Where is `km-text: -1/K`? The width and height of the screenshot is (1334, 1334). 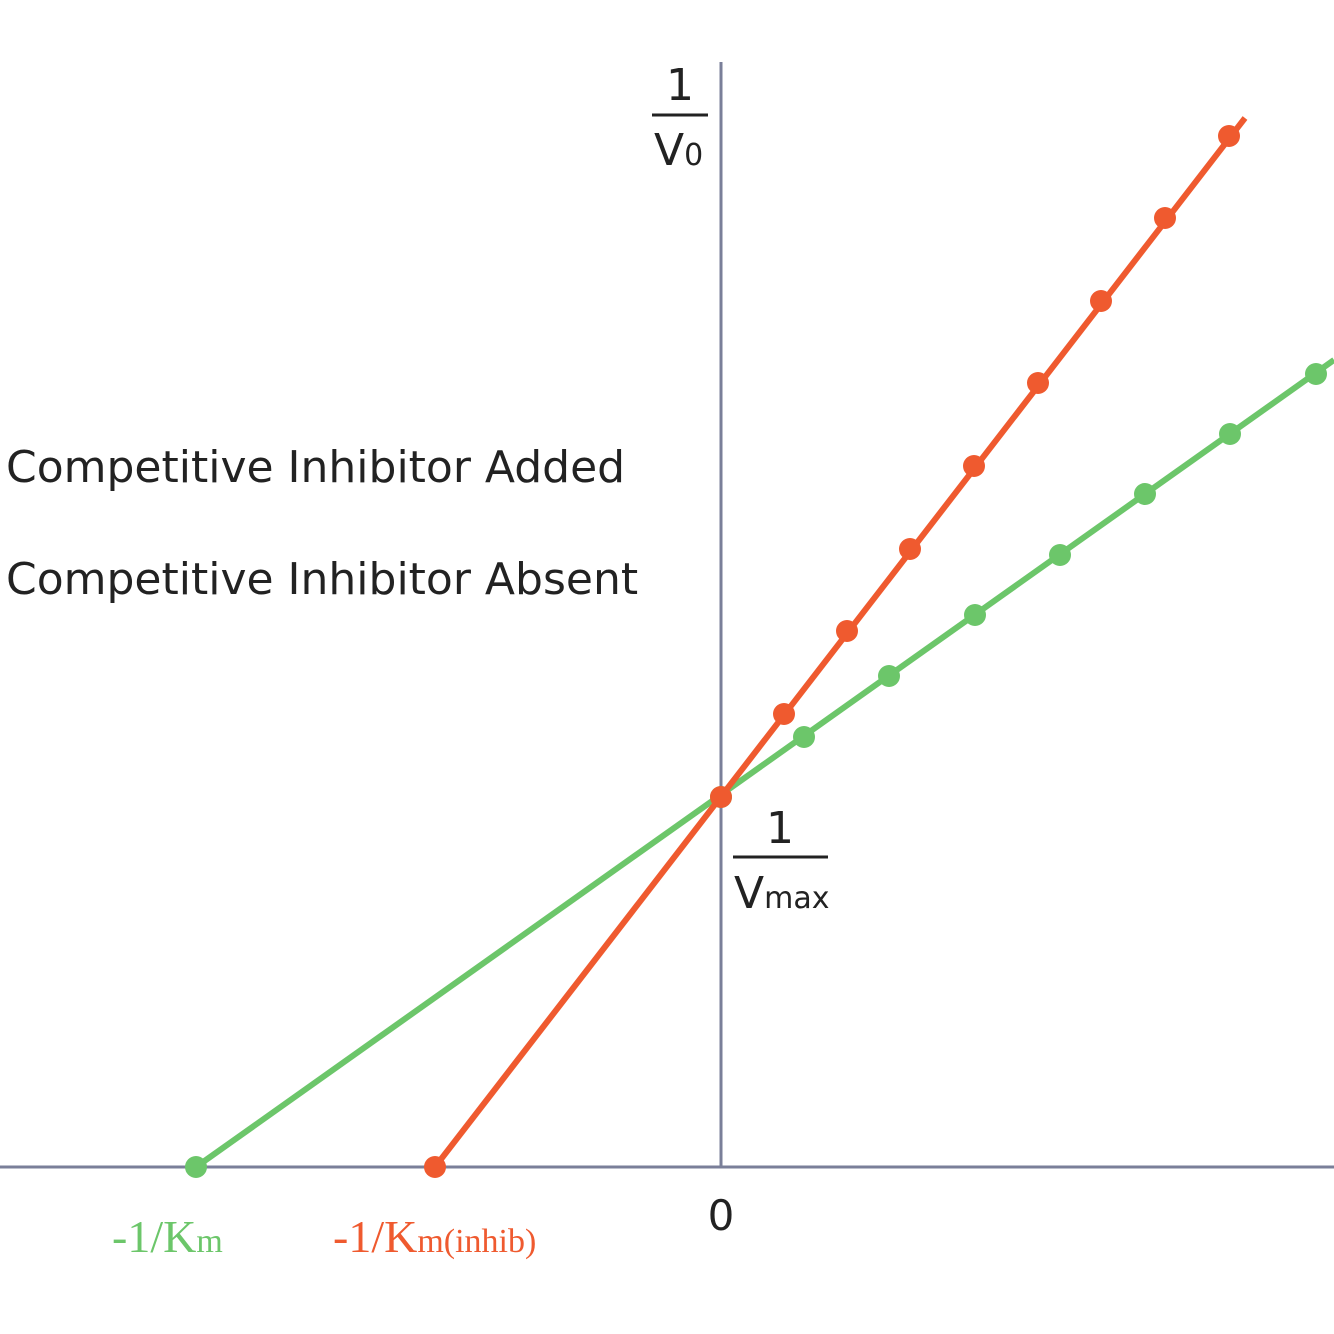 km-text: -1/K is located at coordinates (154, 1236).